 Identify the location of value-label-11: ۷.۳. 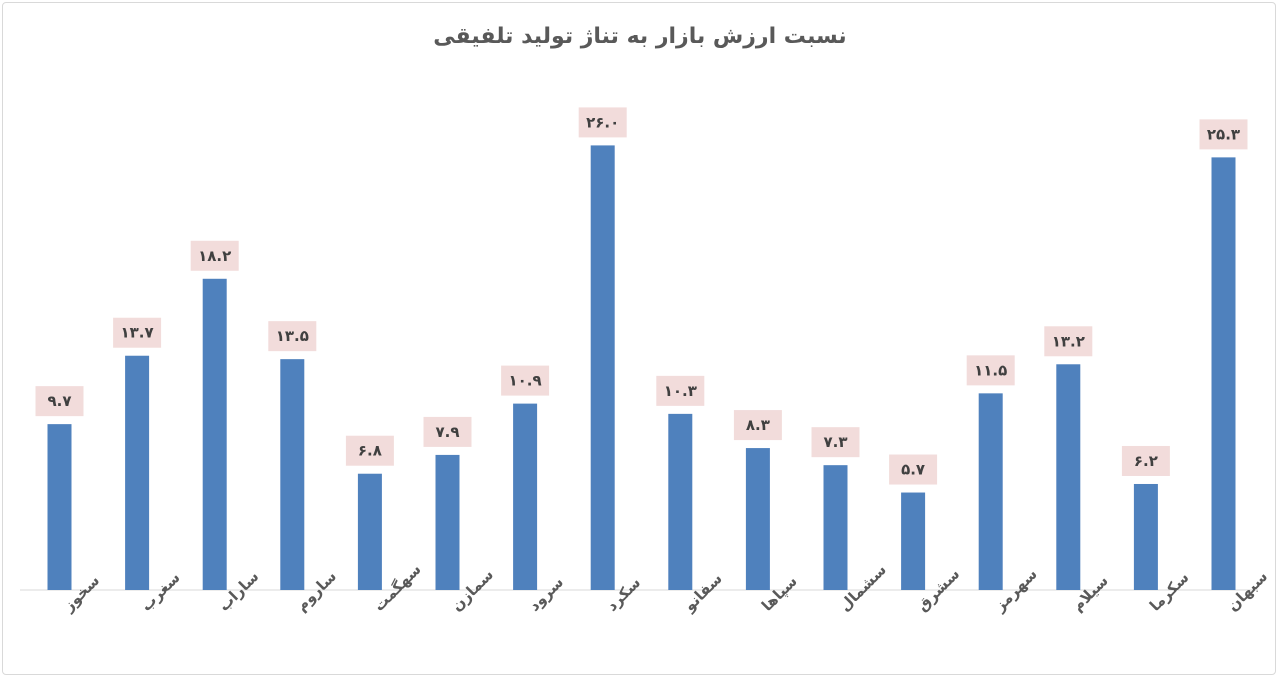
(835, 442).